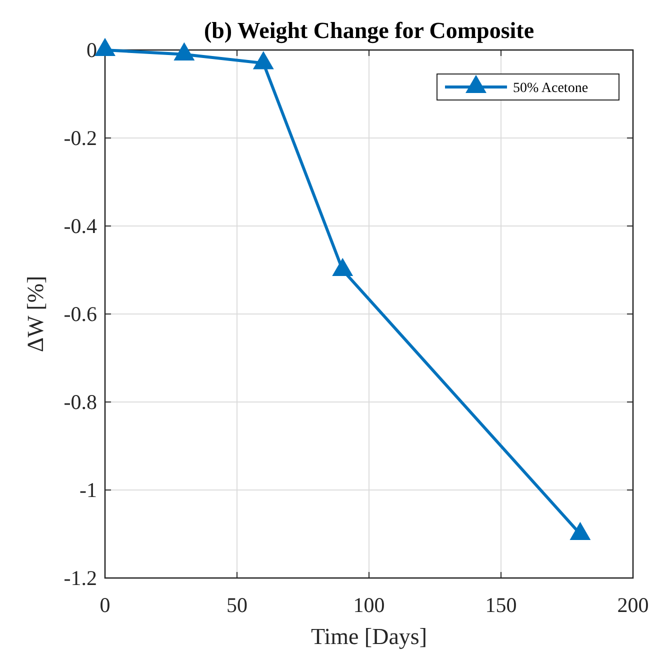  What do you see at coordinates (633, 605) in the screenshot?
I see `x-tick-label: 200` at bounding box center [633, 605].